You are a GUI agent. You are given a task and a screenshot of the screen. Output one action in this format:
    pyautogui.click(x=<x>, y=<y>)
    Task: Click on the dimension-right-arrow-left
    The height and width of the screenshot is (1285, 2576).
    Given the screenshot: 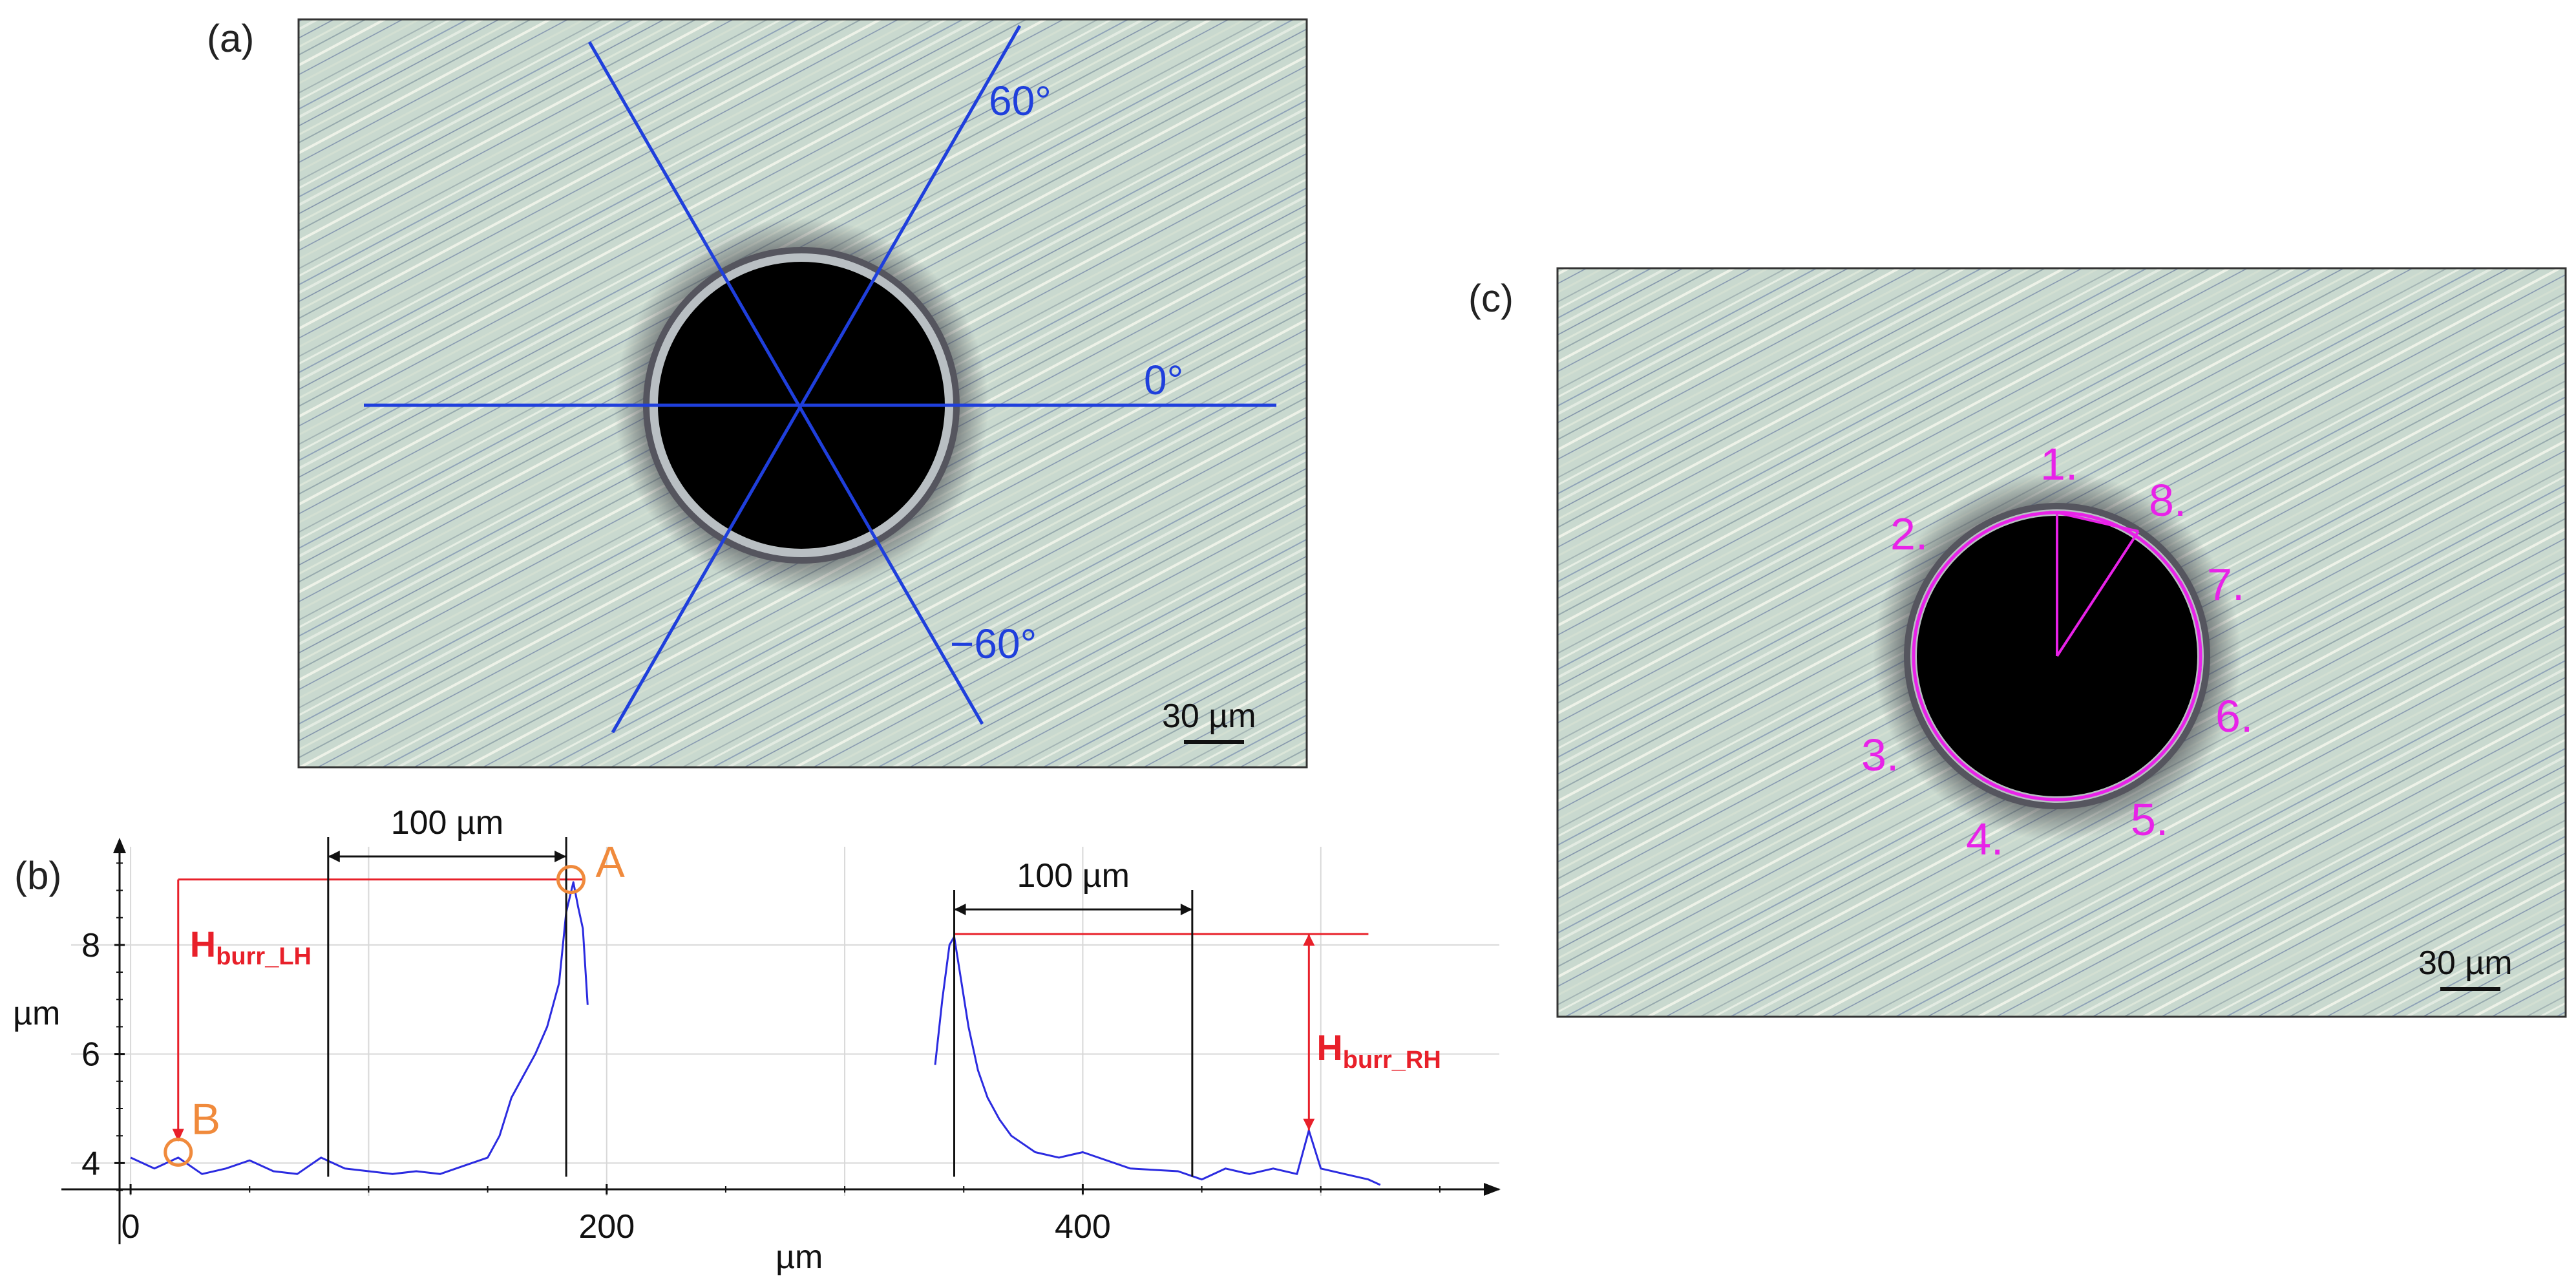 What is the action you would take?
    pyautogui.click(x=960, y=910)
    